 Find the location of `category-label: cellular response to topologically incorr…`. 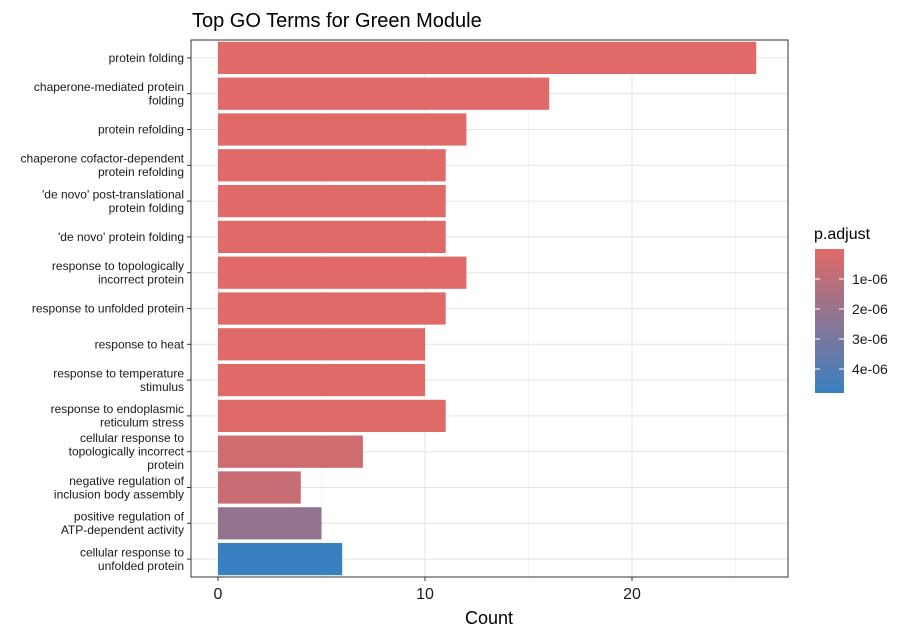

category-label: cellular response to topologically incorr… is located at coordinates (127, 451).